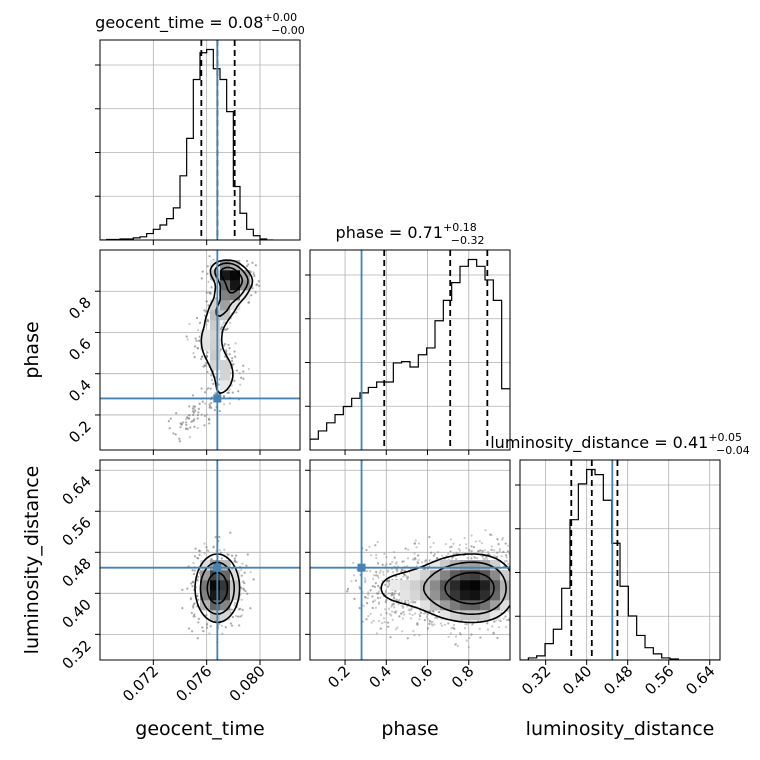 The width and height of the screenshot is (760, 760). Describe the element at coordinates (76, 654) in the screenshot. I see `y-tick-label: 0.32` at that location.